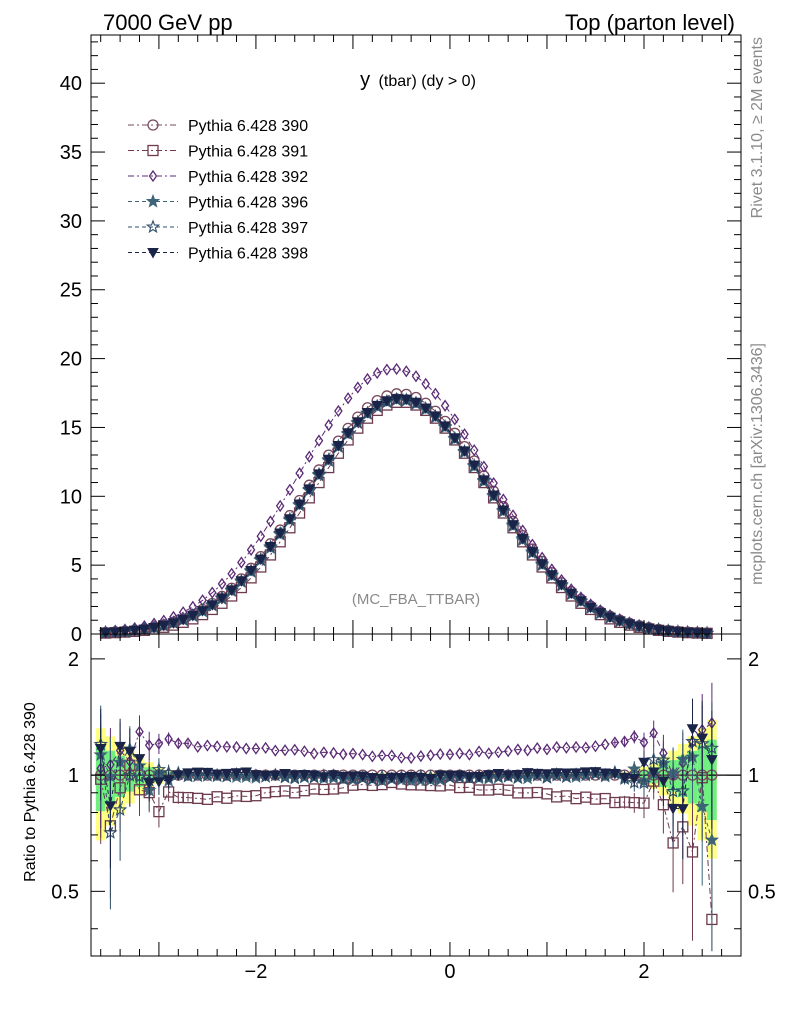 The height and width of the screenshot is (1024, 786). I want to click on legend-entry: Pythia 6.428 397, so click(218, 228).